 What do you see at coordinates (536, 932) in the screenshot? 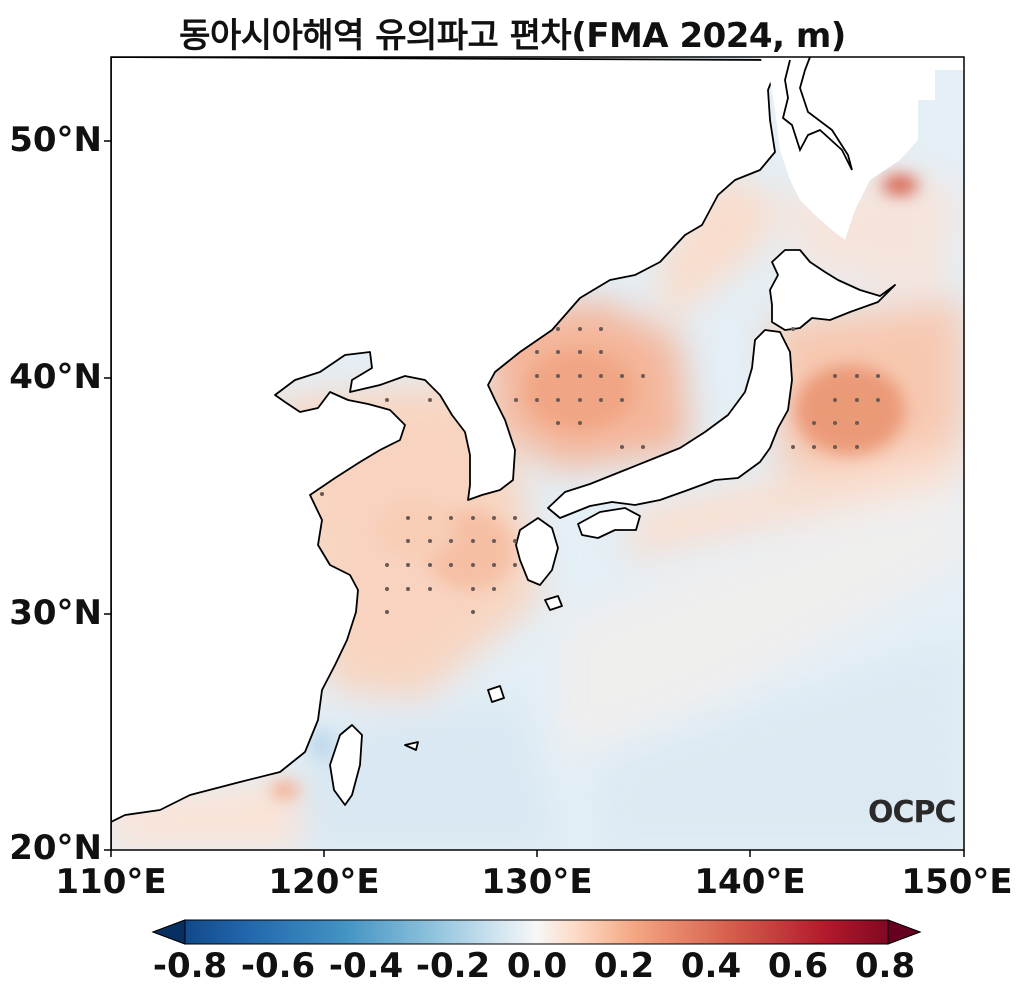
I see `colorbar` at bounding box center [536, 932].